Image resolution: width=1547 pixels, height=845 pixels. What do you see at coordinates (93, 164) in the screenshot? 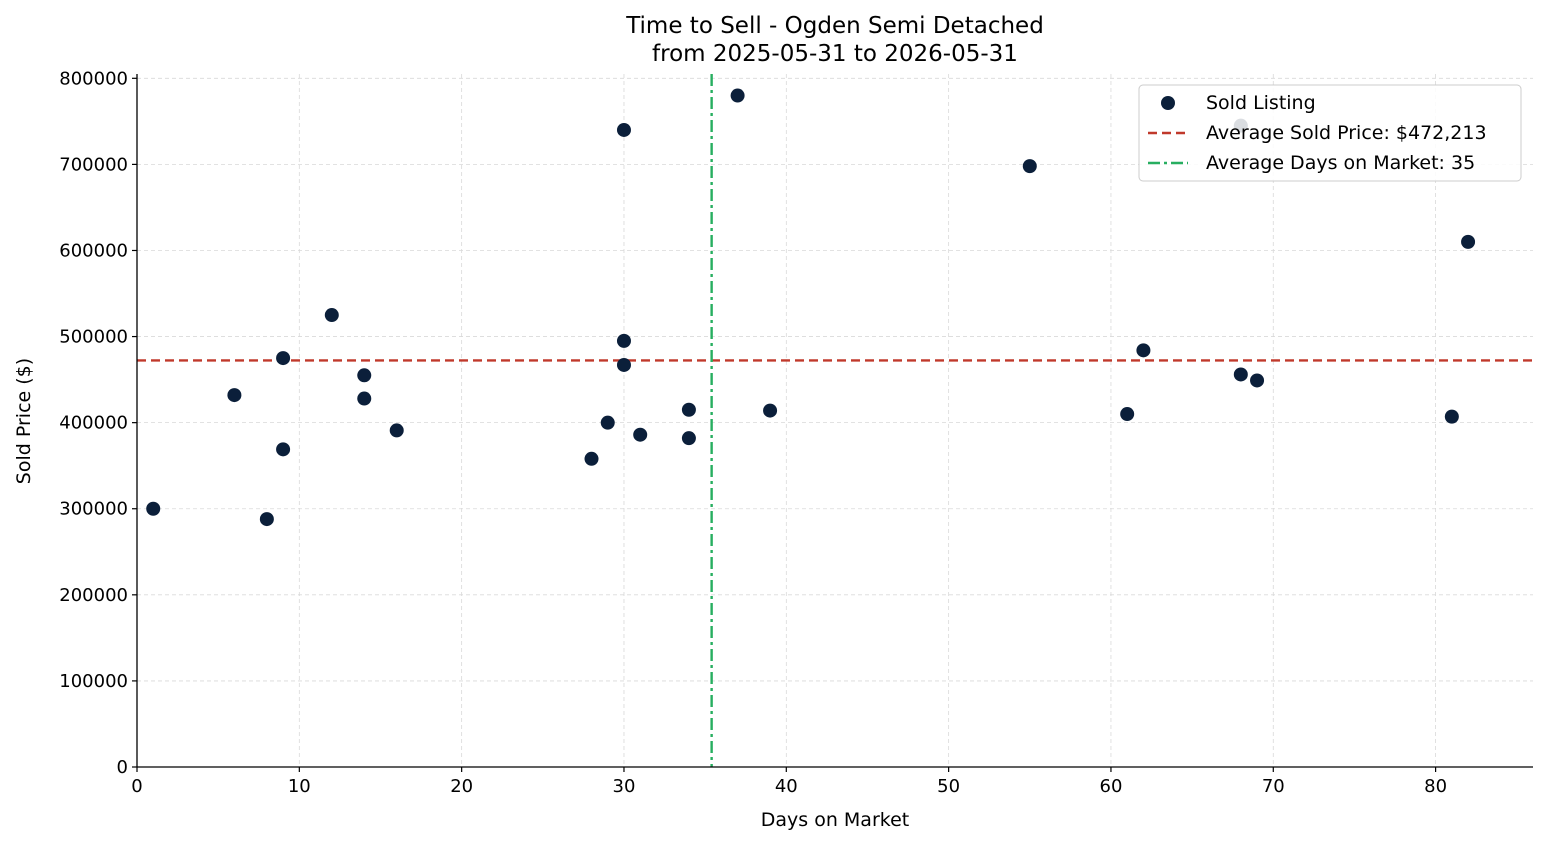
I see `y-tick-label: 700000` at bounding box center [93, 164].